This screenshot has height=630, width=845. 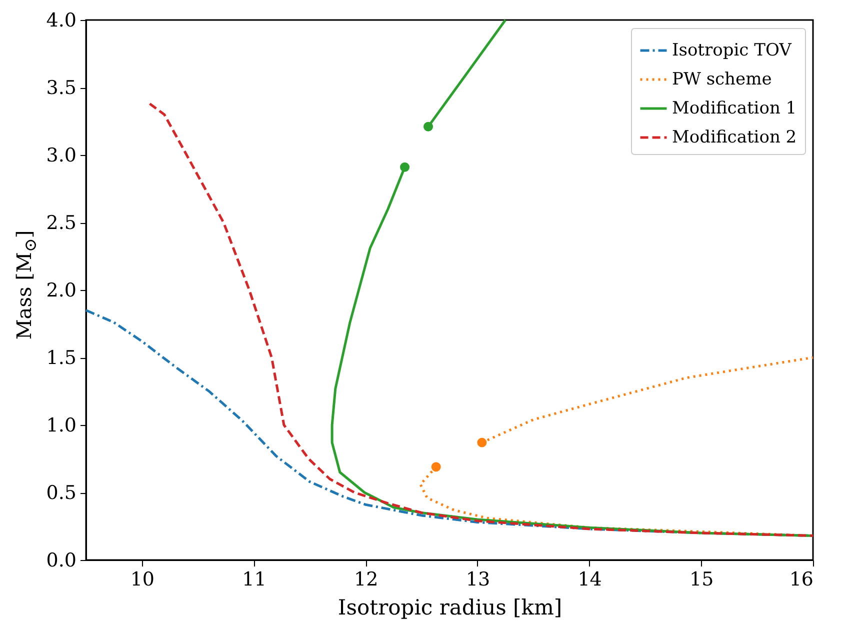 I want to click on y-tick-label: 1.5, so click(x=61, y=358).